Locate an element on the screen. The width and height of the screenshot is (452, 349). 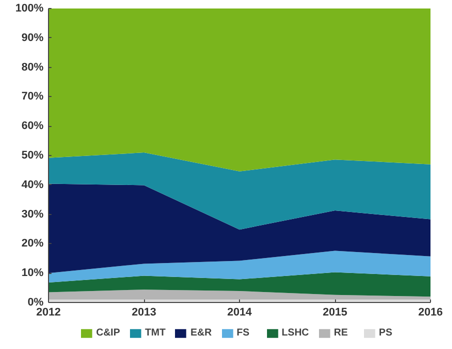
y-tick-label: 80% is located at coordinates (32, 67).